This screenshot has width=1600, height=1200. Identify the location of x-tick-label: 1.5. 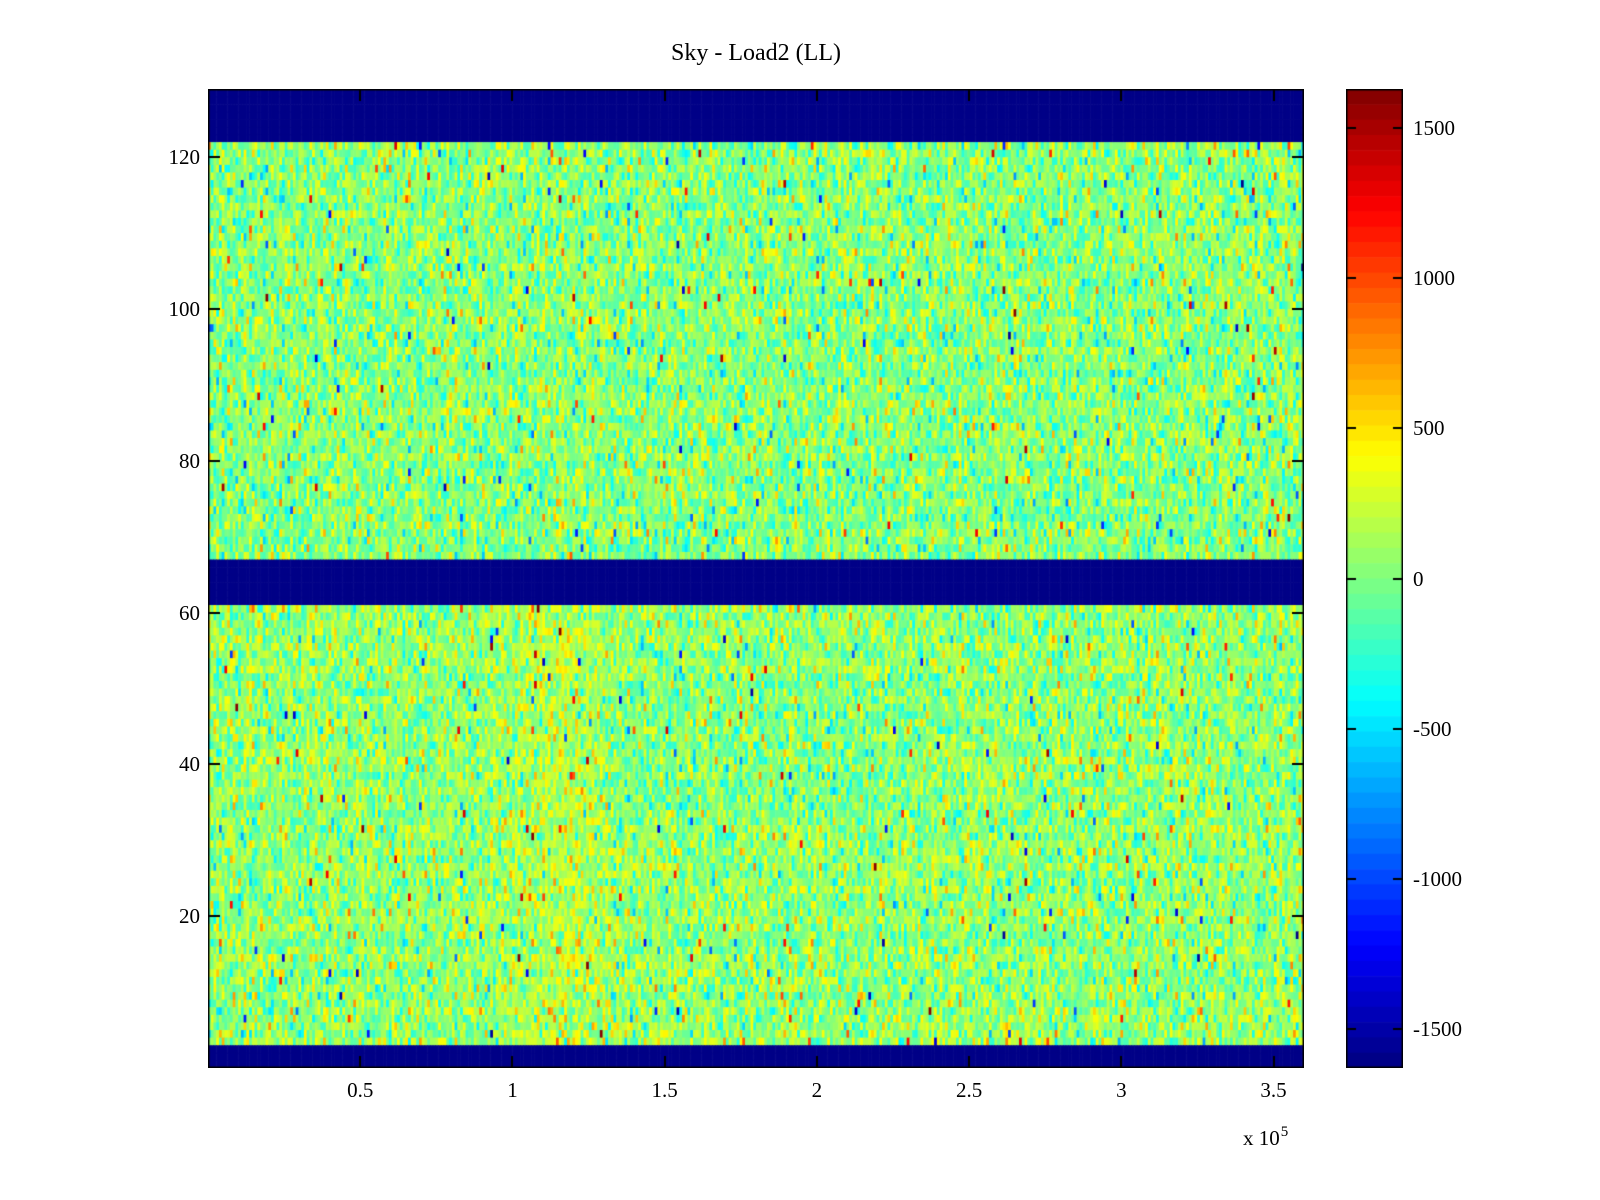
(664, 1090).